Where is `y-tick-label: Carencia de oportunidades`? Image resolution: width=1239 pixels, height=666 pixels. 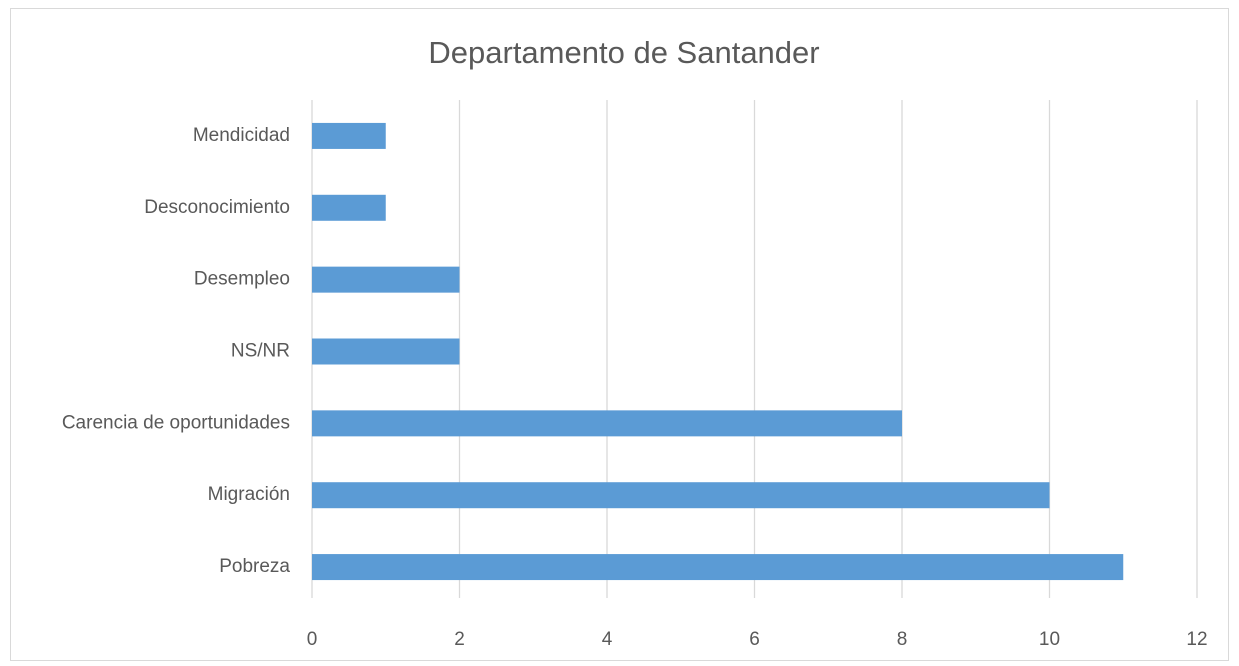 y-tick-label: Carencia de oportunidades is located at coordinates (176, 422).